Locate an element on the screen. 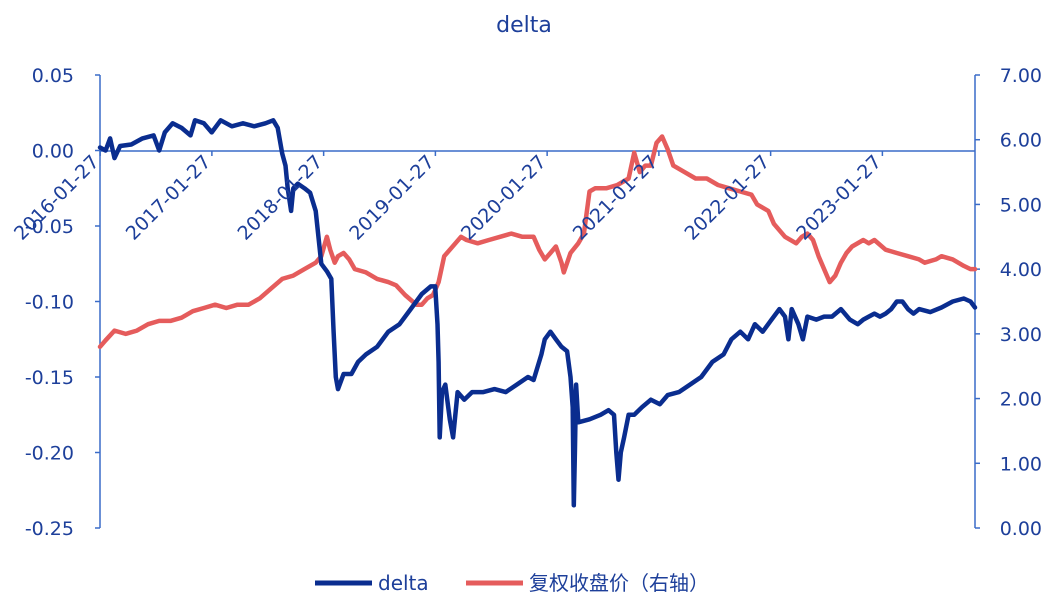 The width and height of the screenshot is (1062, 606). right-y-tick-label: 3.00 is located at coordinates (1021, 335).